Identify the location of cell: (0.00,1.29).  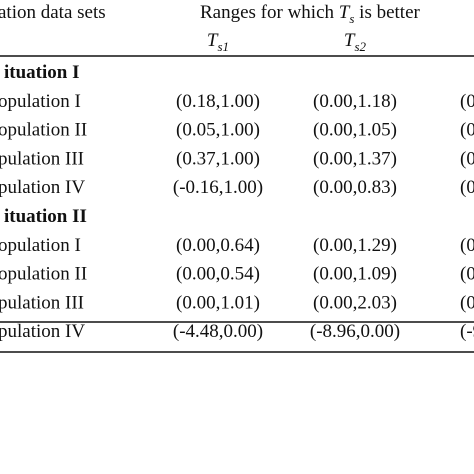
(355, 245).